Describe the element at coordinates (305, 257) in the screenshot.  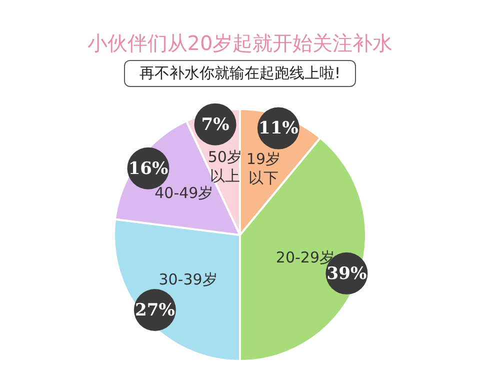
I see `slice-label: 20-29岁` at that location.